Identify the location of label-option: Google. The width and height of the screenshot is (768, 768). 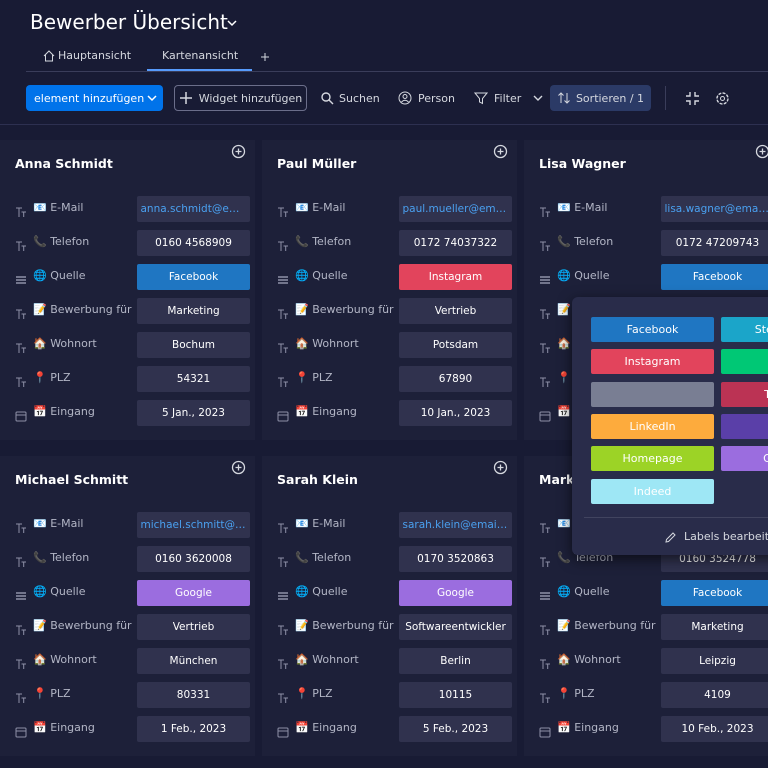
(744, 459).